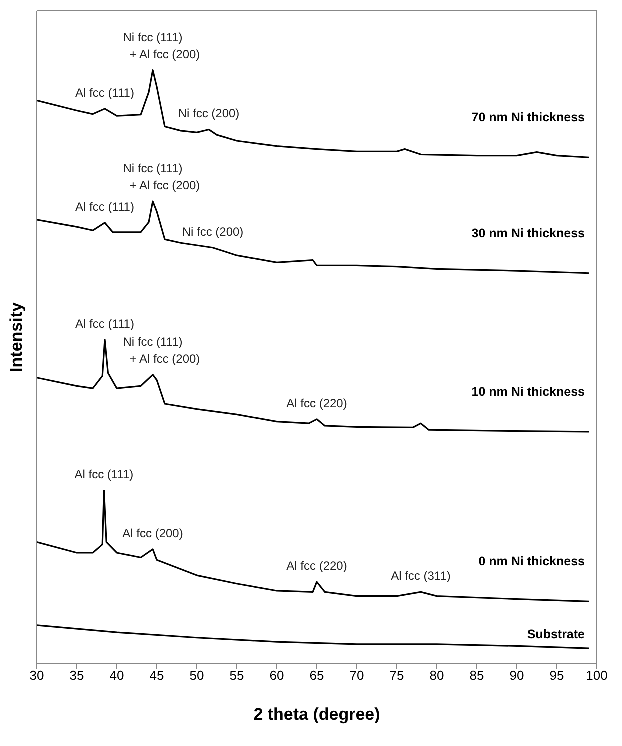  What do you see at coordinates (117, 676) in the screenshot?
I see `x-tick-label: 40` at bounding box center [117, 676].